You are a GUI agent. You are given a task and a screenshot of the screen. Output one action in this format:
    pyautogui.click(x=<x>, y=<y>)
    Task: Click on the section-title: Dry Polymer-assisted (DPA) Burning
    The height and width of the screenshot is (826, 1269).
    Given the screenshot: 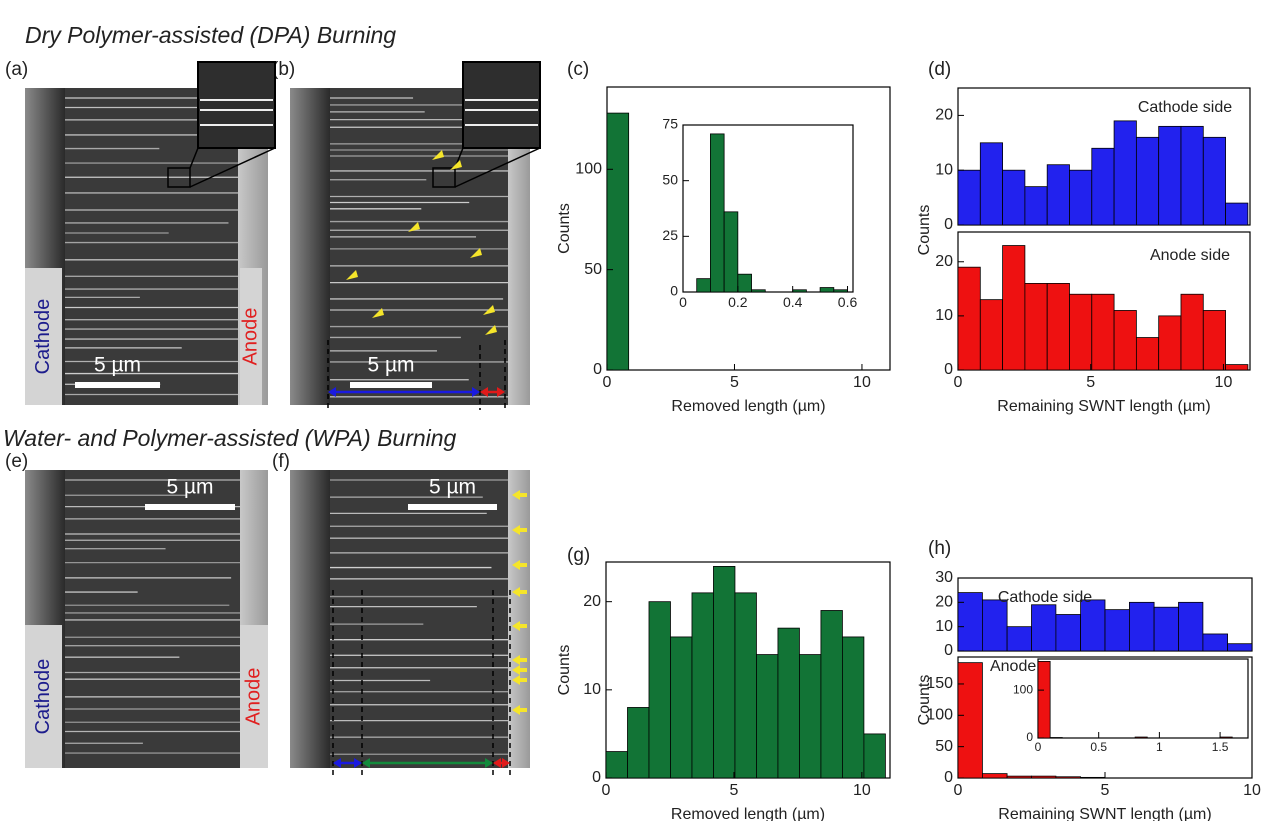 What is the action you would take?
    pyautogui.click(x=210, y=35)
    